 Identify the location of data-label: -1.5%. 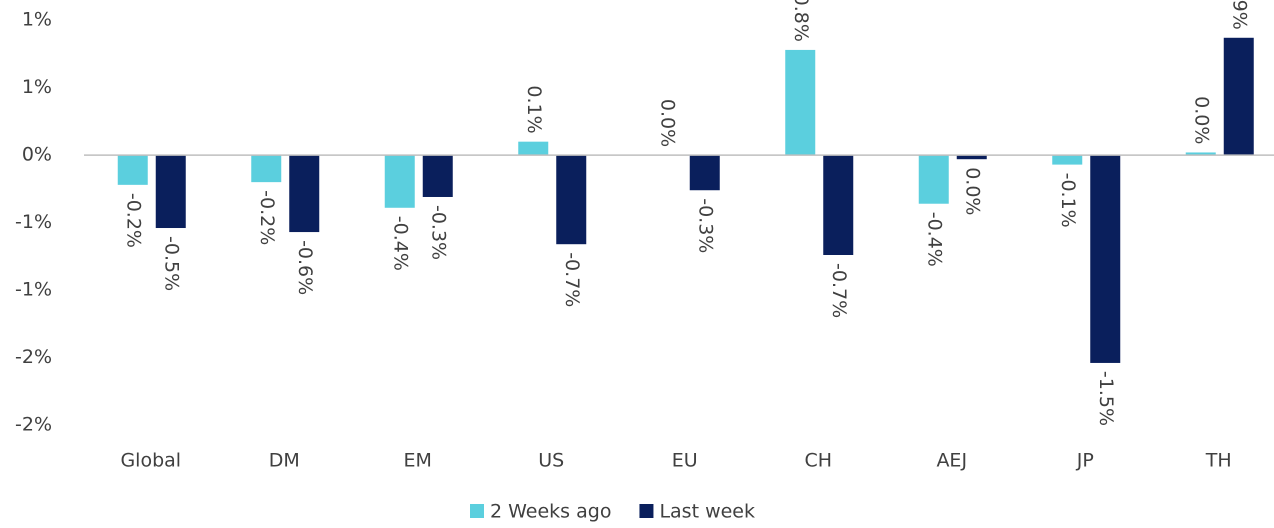
(1106, 398).